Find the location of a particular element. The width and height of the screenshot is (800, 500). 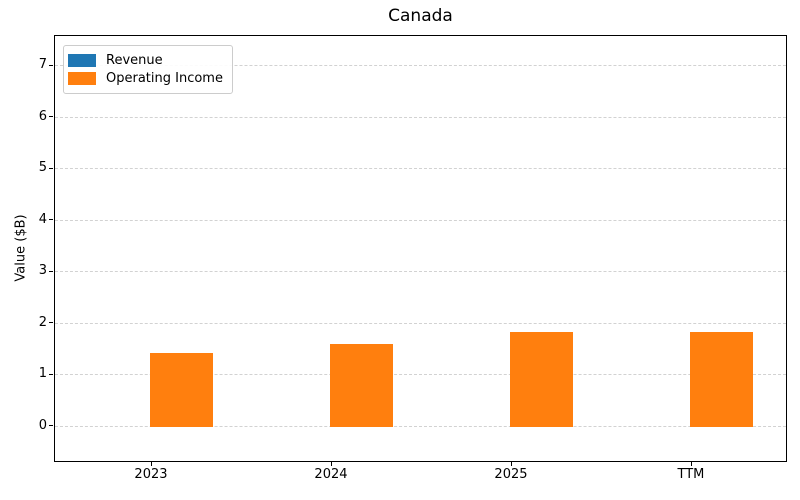

bar-operating-income-2025 is located at coordinates (541, 379).